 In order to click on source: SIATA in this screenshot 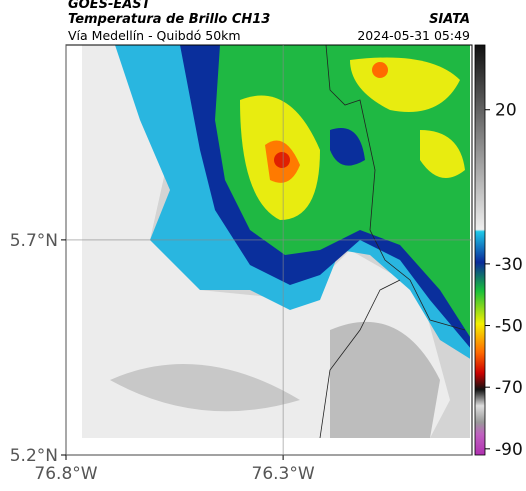, I will do `click(449, 19)`.